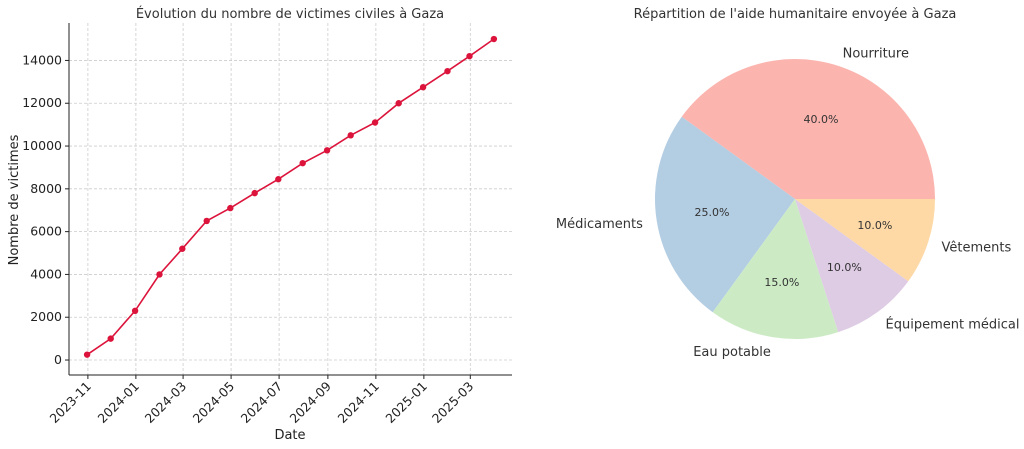 The width and height of the screenshot is (1024, 449). Describe the element at coordinates (45, 209) in the screenshot. I see `y-ticks: 0 2000 4000 6000 8000 10000 12000 14000` at that location.